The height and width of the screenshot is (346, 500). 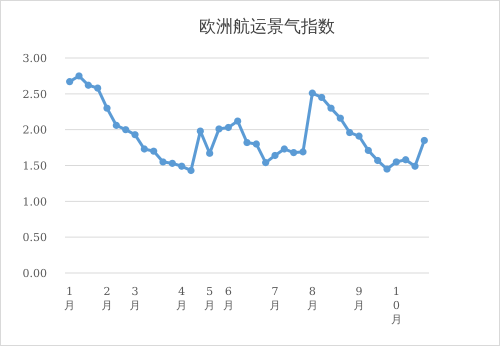 What do you see at coordinates (359, 298) in the screenshot?
I see `x-tick-label: 9月` at bounding box center [359, 298].